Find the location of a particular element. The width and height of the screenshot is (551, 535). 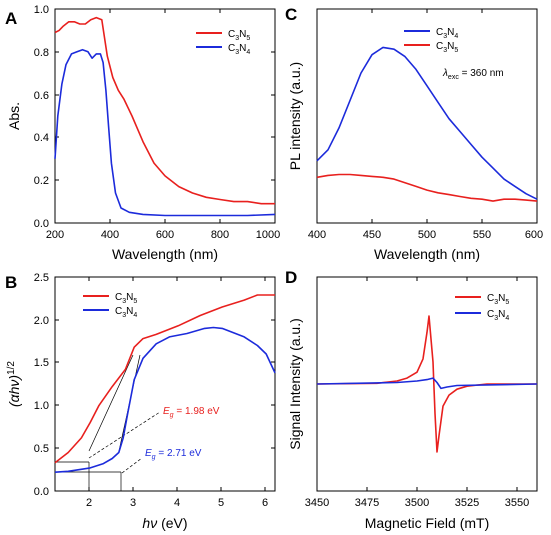

x-axis-label-a: Wavelength (nm) is located at coordinates (165, 254).